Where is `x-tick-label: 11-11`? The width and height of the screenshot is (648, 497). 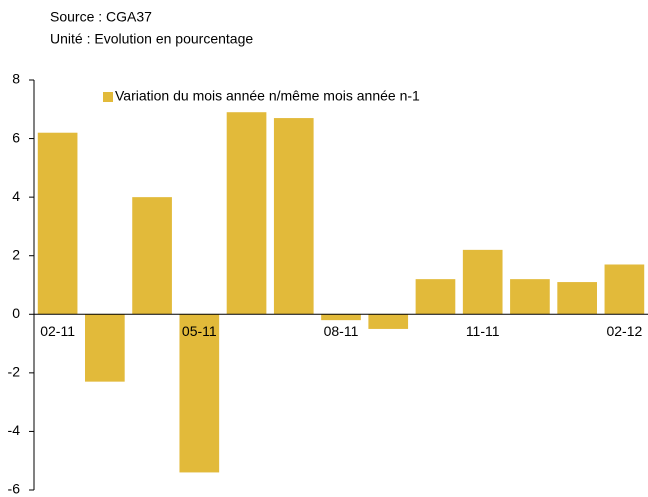 x-tick-label: 11-11 is located at coordinates (483, 331).